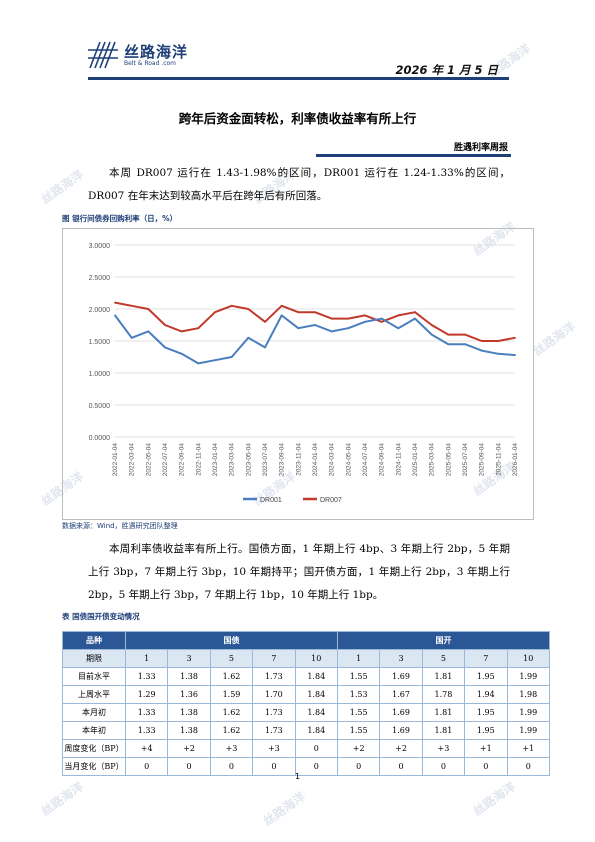 This screenshot has width=595, height=842. Describe the element at coordinates (265, 460) in the screenshot. I see `x-tick-label: 2023-07-04` at that location.